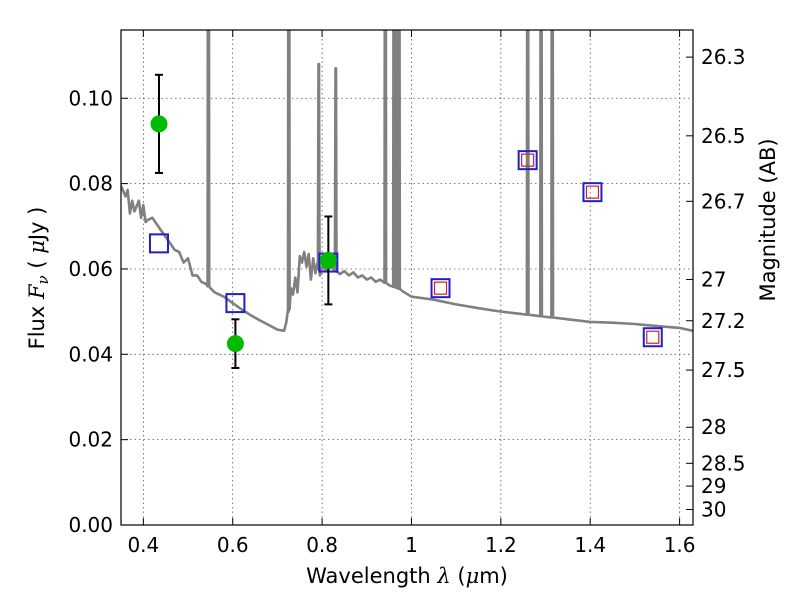  What do you see at coordinates (723, 57) in the screenshot?
I see `mag-tick-label: 26.3` at bounding box center [723, 57].